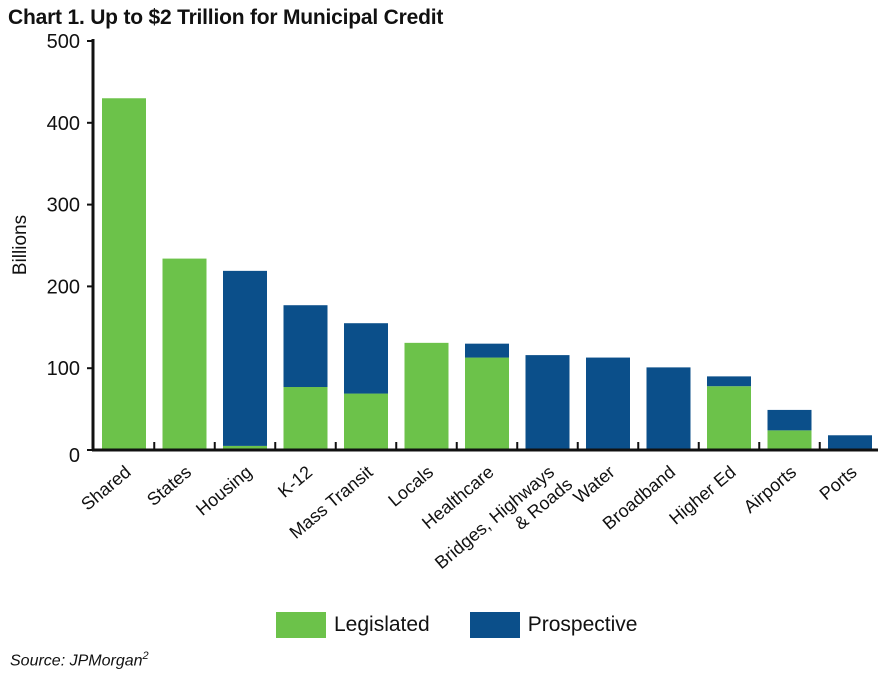  I want to click on y-tick-label-200: 200, so click(63, 287).